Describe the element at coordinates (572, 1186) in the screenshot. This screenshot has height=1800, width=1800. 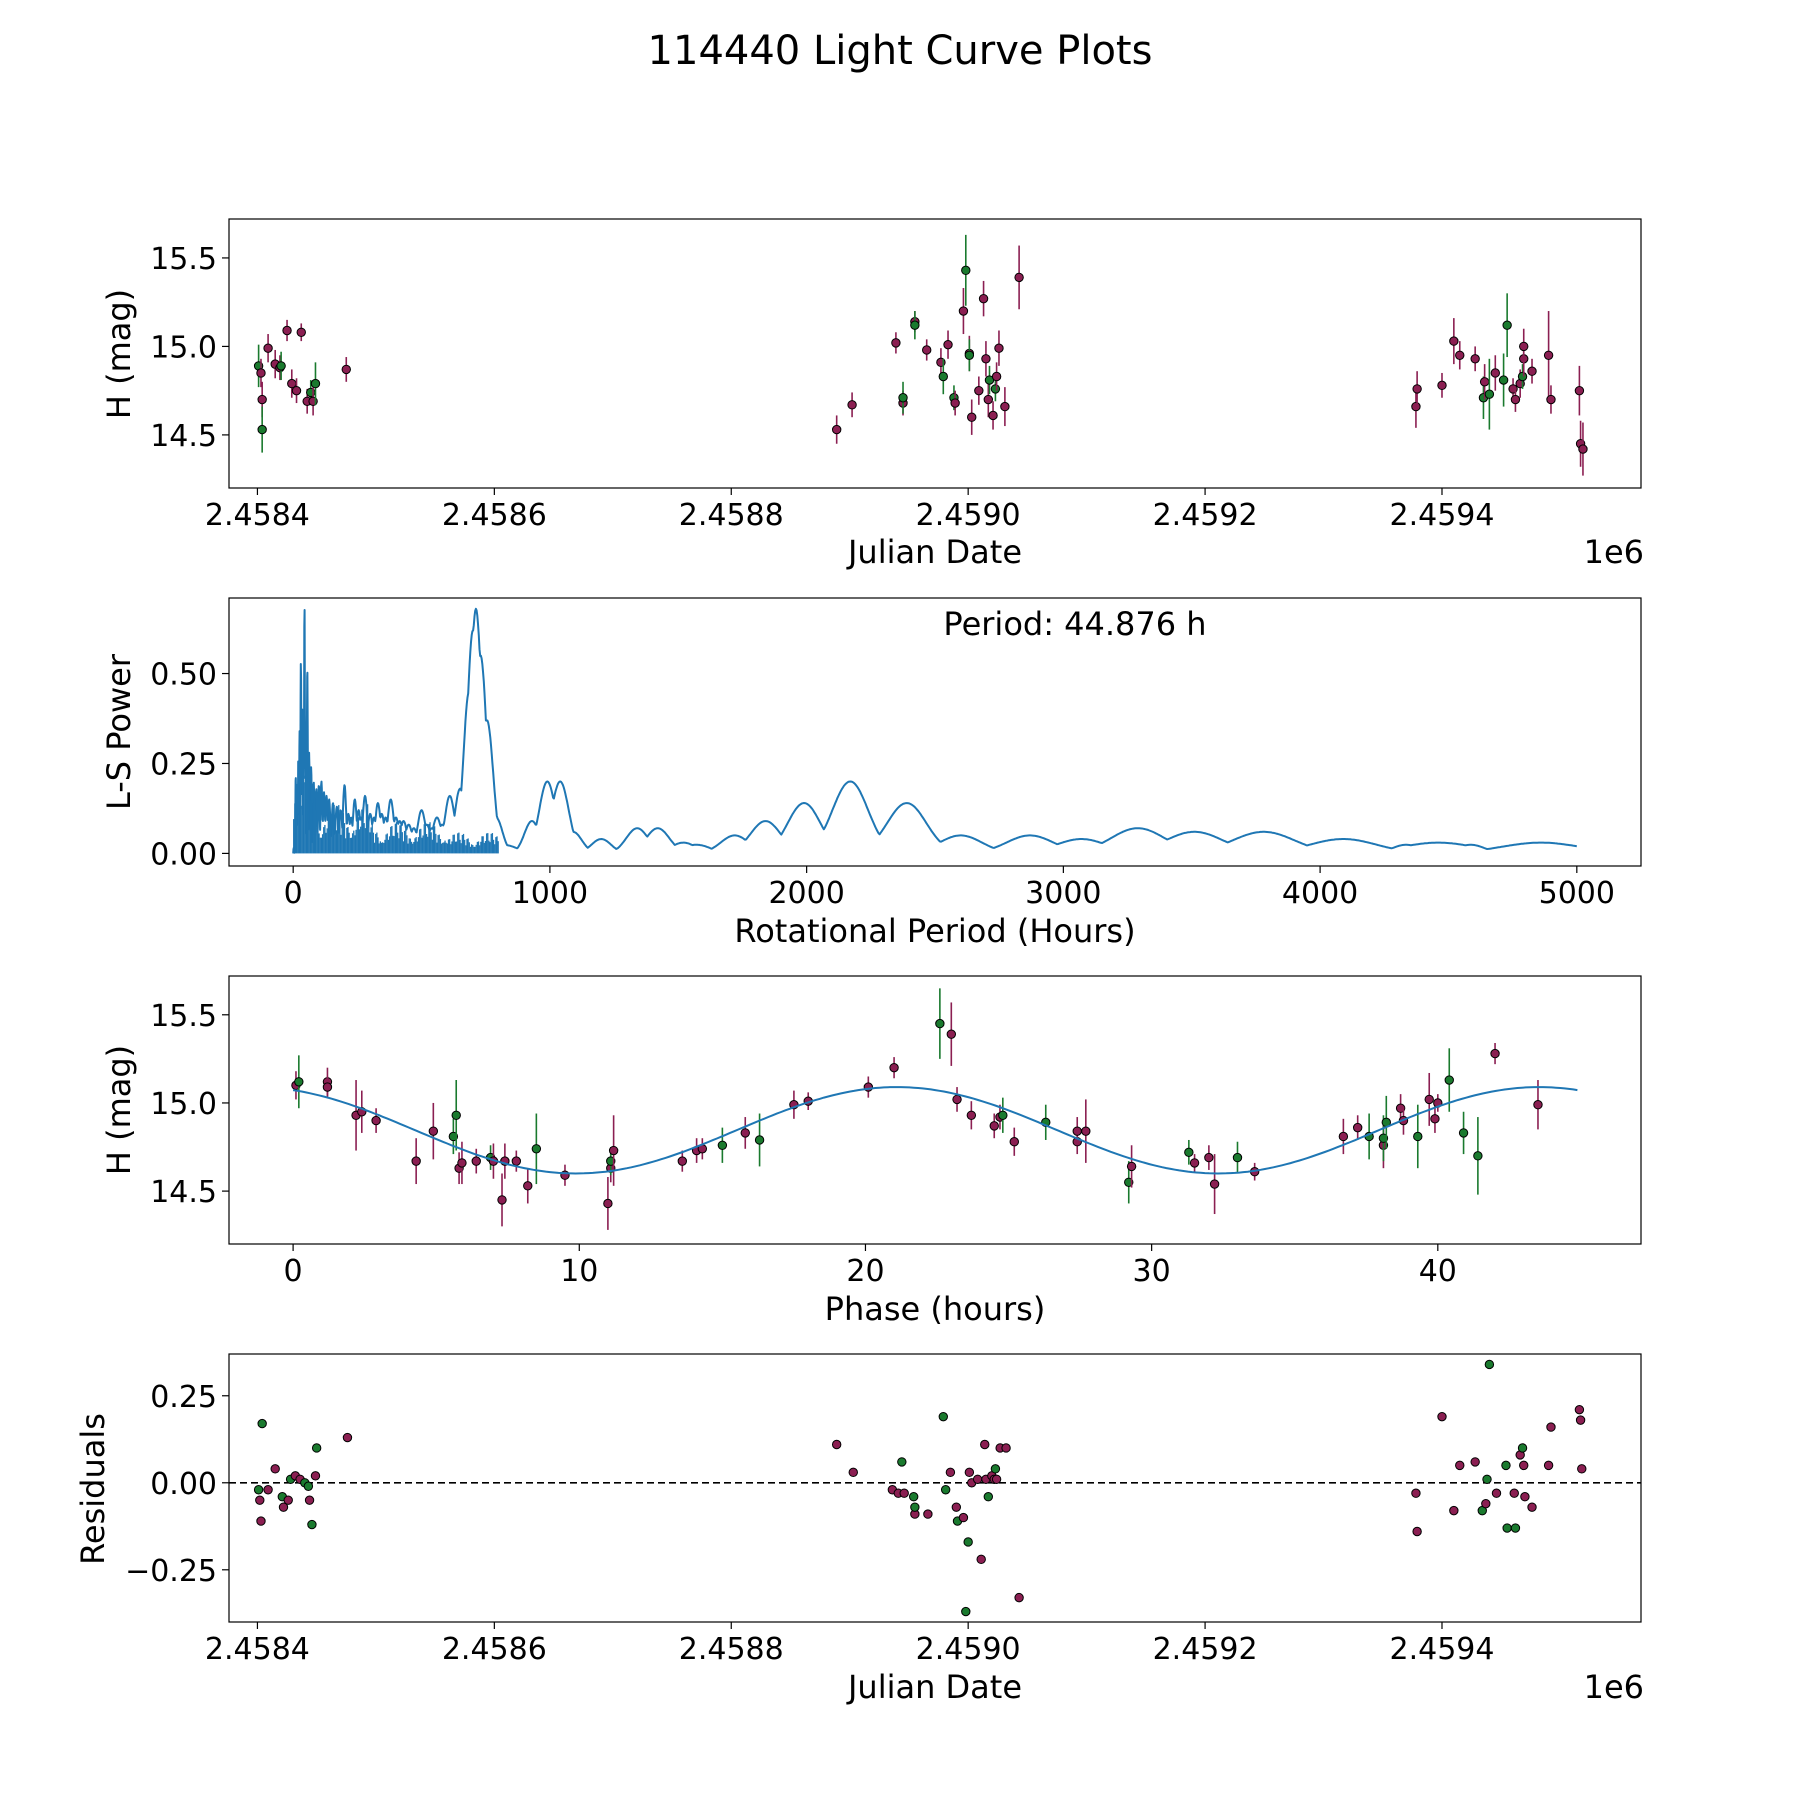
I see `panel-phased: H (mag) Phase (hours)` at that location.